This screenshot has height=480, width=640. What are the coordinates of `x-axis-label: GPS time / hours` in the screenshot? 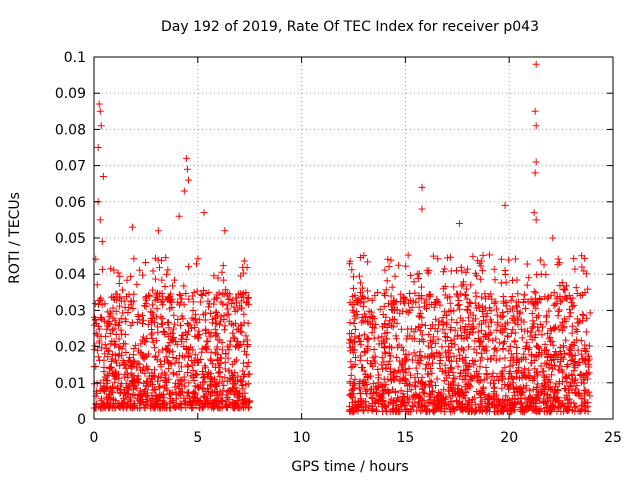 It's located at (349, 467).